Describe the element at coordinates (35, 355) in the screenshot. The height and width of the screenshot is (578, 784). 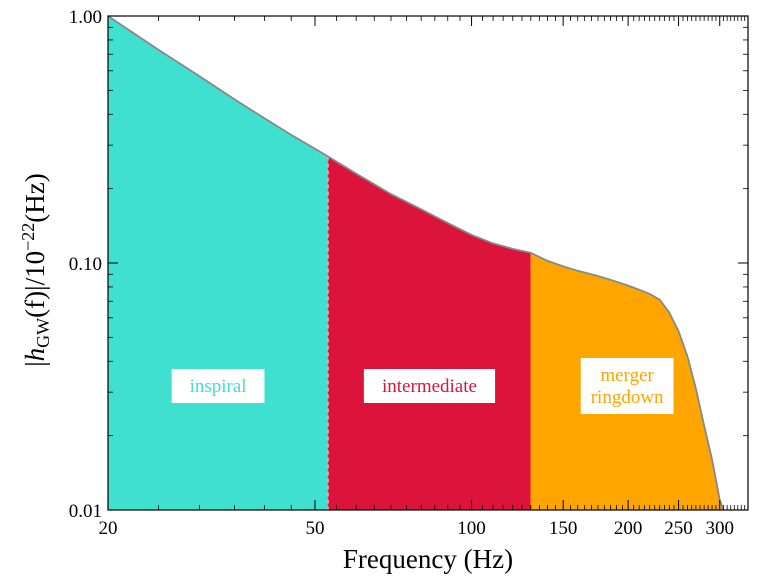
I see `y-axis-title-h: h` at that location.